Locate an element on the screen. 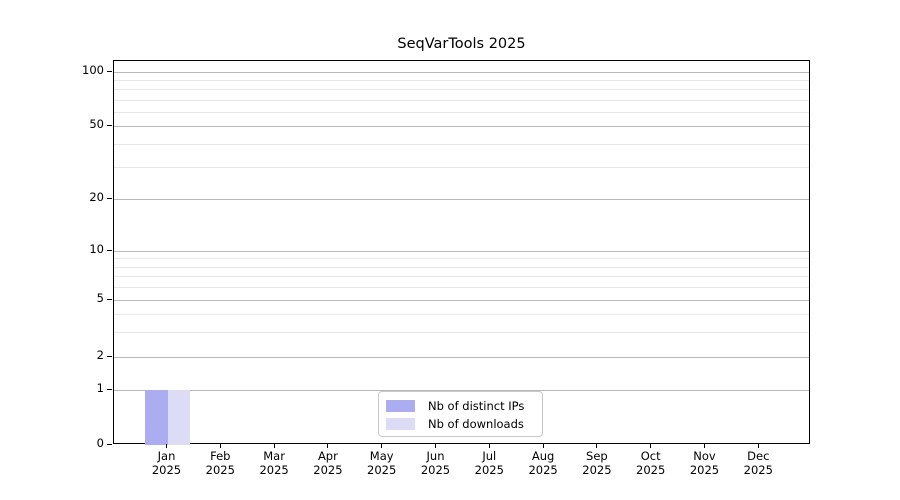 The width and height of the screenshot is (900, 500). y-tick-label: 50 is located at coordinates (96, 124).